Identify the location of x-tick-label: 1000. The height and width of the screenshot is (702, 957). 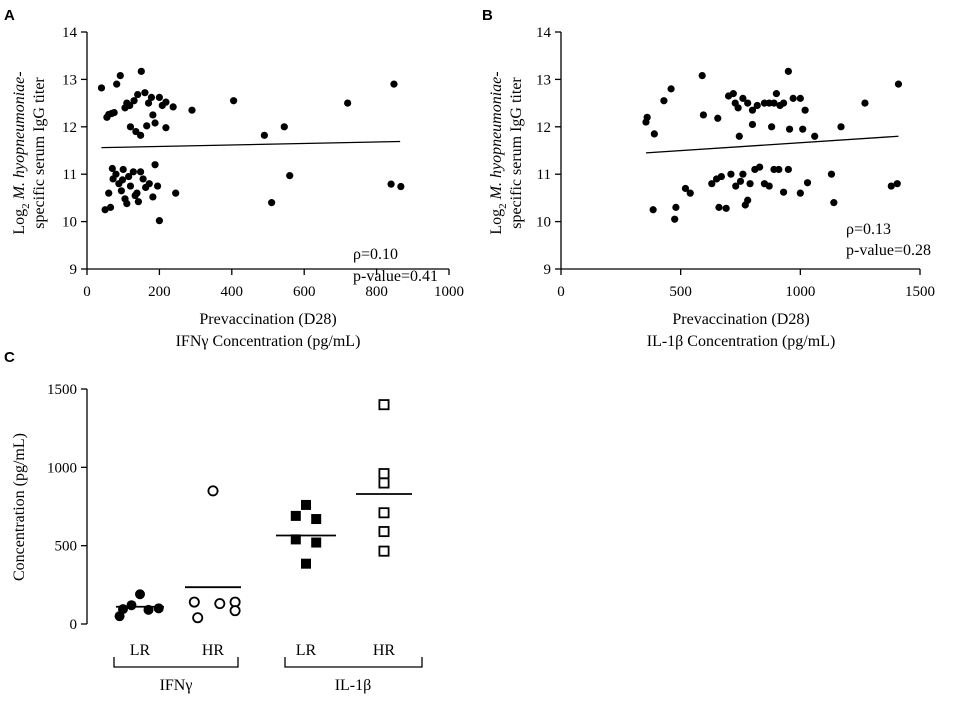
(449, 292).